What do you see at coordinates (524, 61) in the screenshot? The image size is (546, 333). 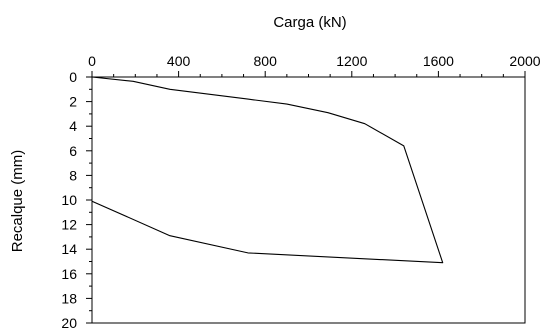 I see `x-tick-label: 2000` at bounding box center [524, 61].